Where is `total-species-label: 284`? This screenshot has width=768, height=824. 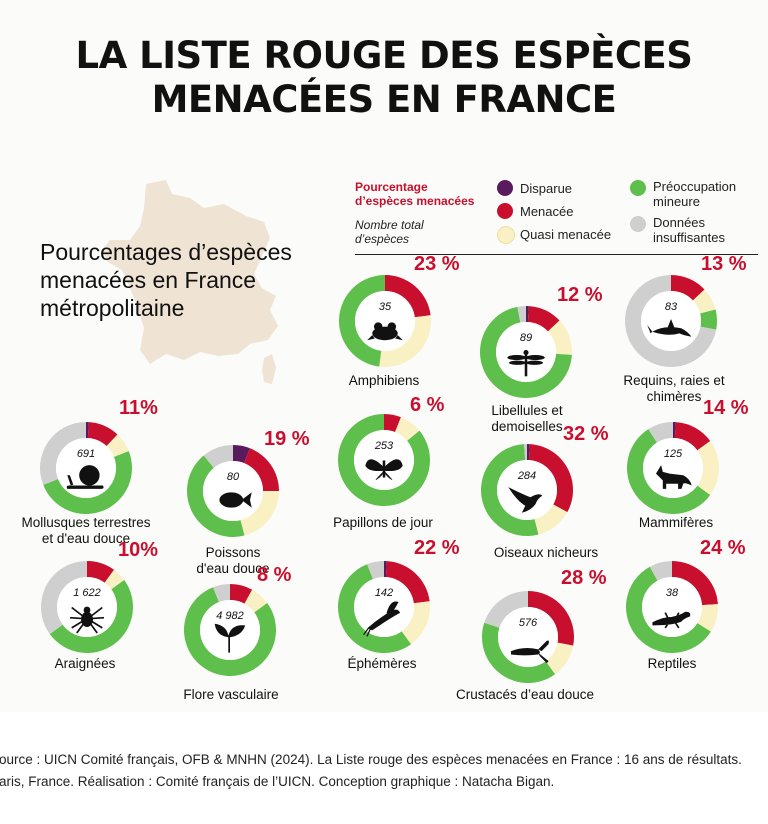
total-species-label: 284 is located at coordinates (526, 476).